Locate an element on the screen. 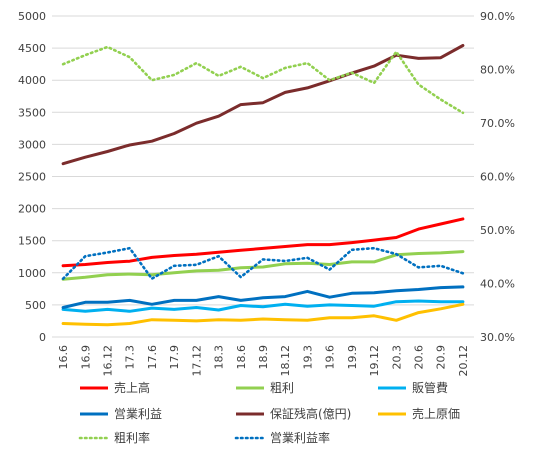 Image resolution: width=536 pixels, height=461 pixels. x-tick-label: 19.9 is located at coordinates (352, 357).